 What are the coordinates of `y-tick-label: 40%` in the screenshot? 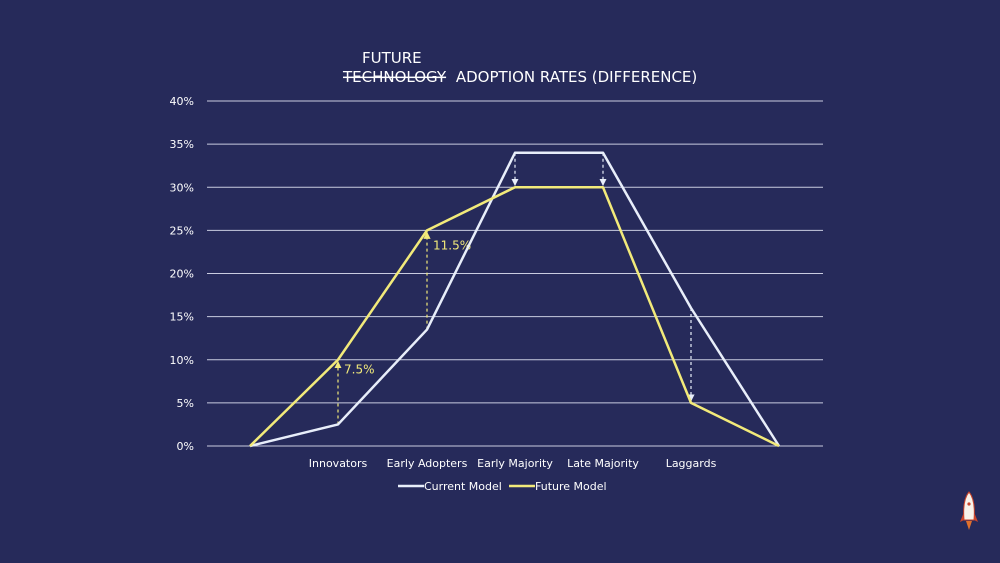 It's located at (182, 101).